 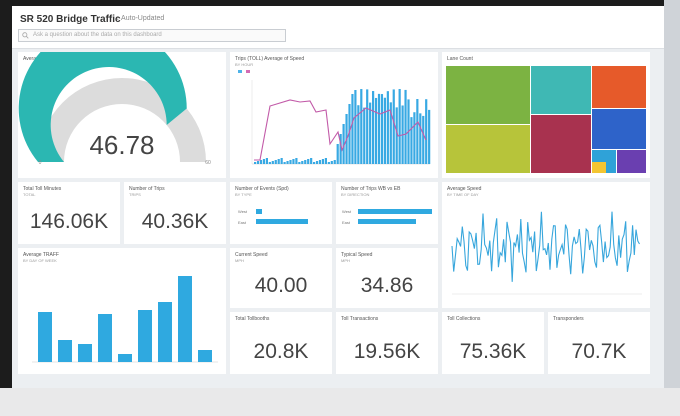 What do you see at coordinates (281, 213) in the screenshot?
I see `tile-events-by-type: Number of Events (Spd) BY TYPE West East` at bounding box center [281, 213].